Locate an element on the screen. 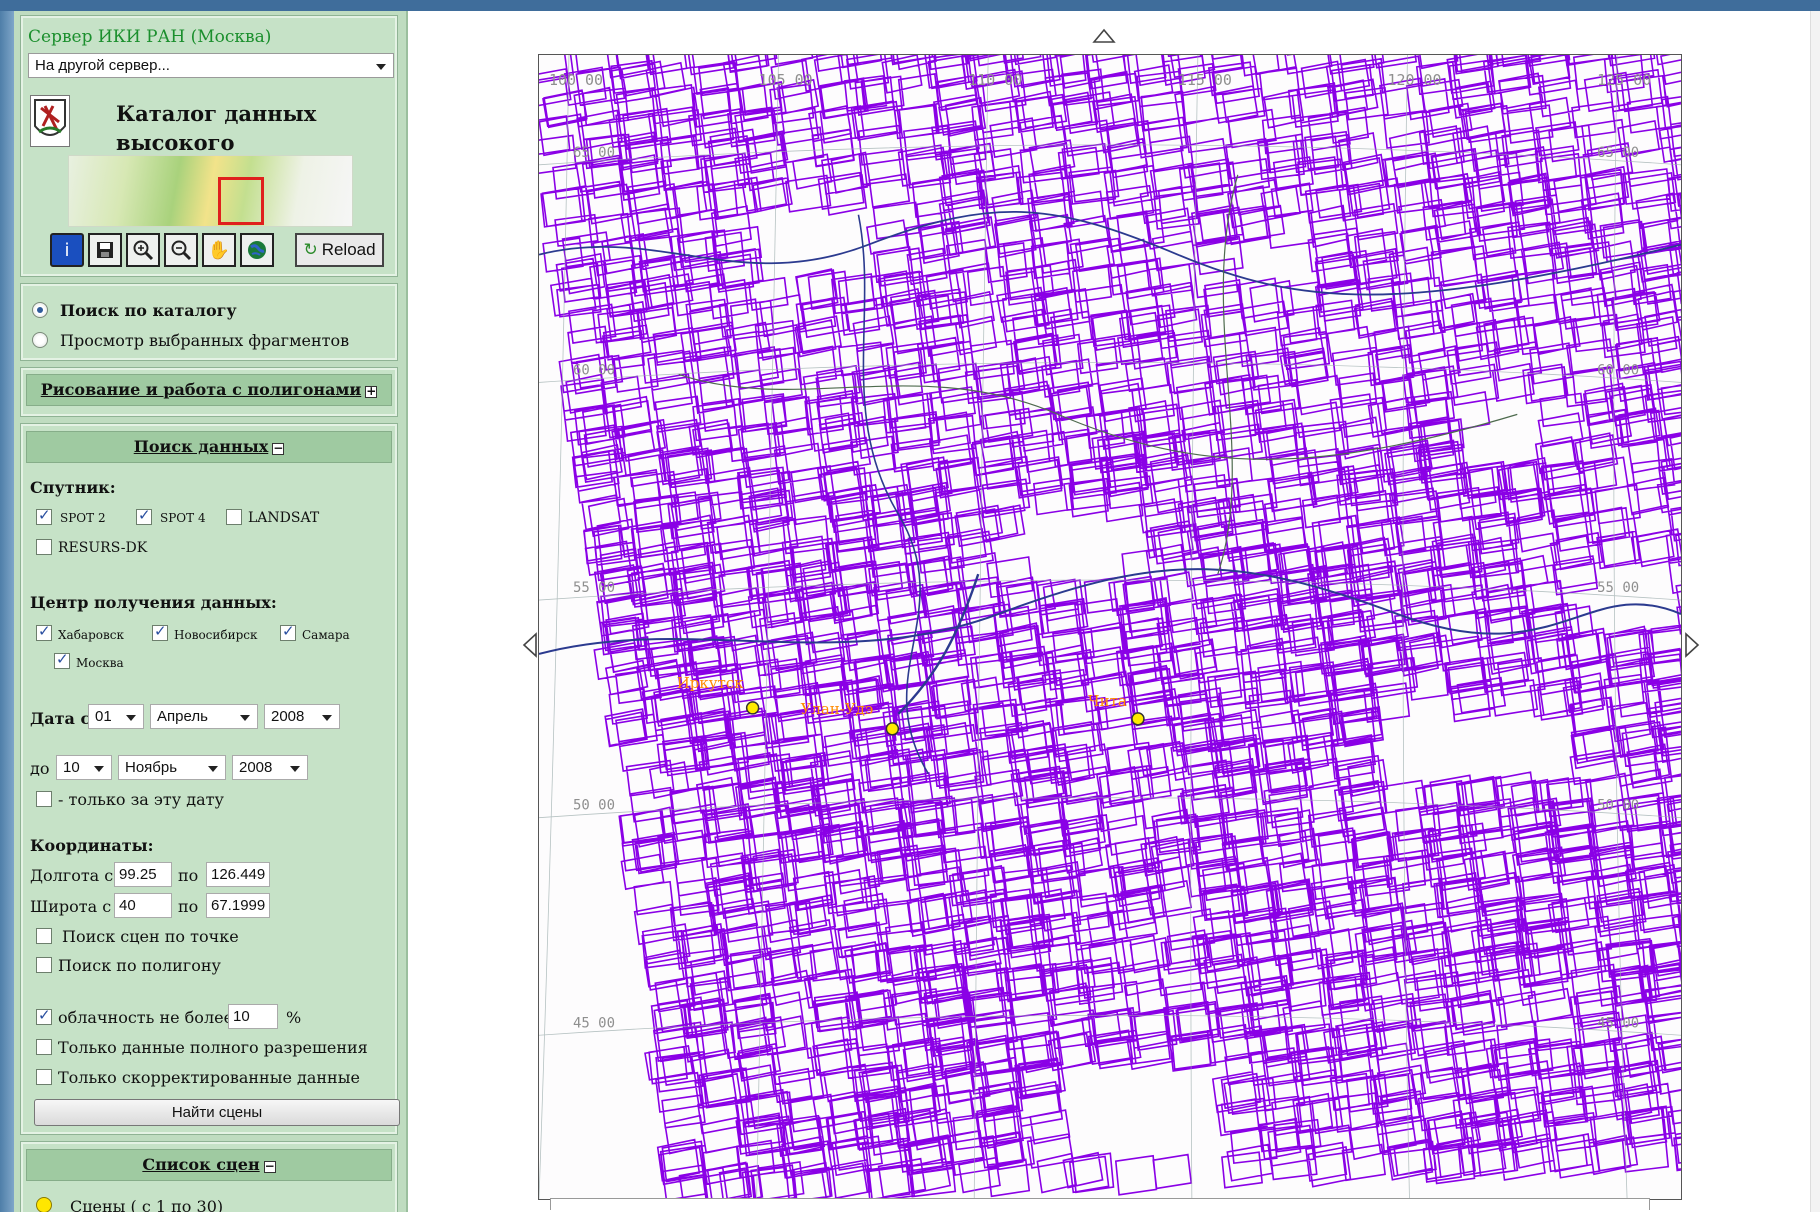  lat-from-input: 40 is located at coordinates (143, 905).